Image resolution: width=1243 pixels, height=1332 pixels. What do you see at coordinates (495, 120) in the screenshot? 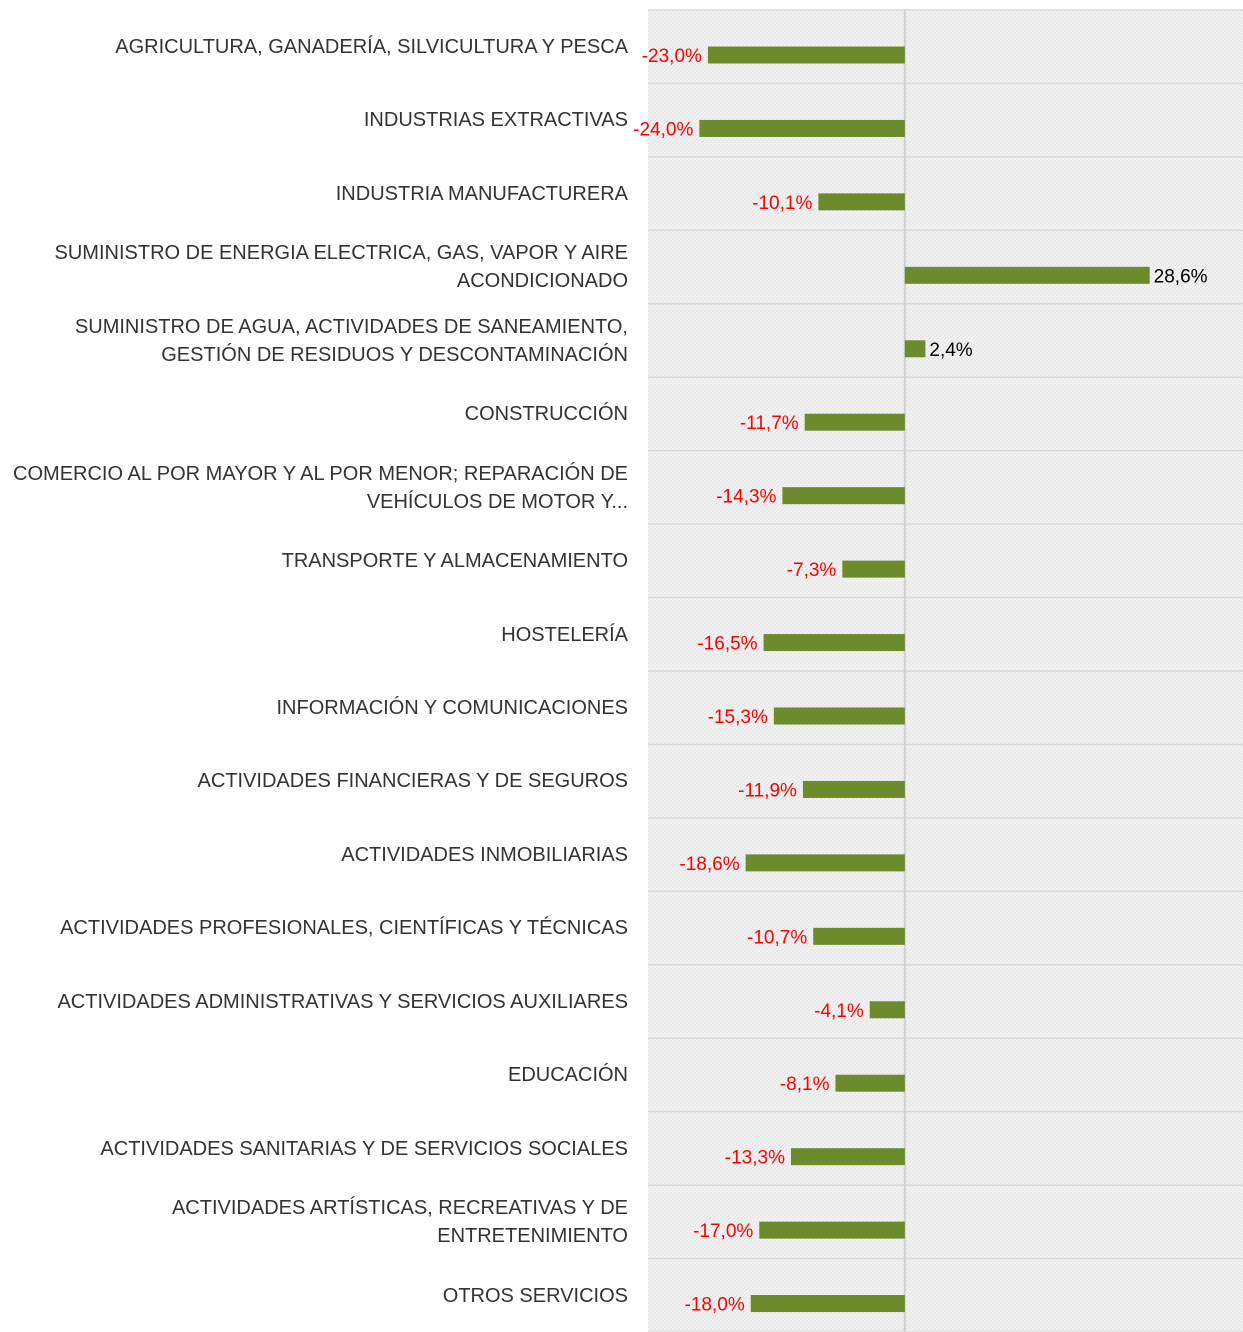
I see `category-label: INDUSTRIAS EXTRACTIVAS` at bounding box center [495, 120].